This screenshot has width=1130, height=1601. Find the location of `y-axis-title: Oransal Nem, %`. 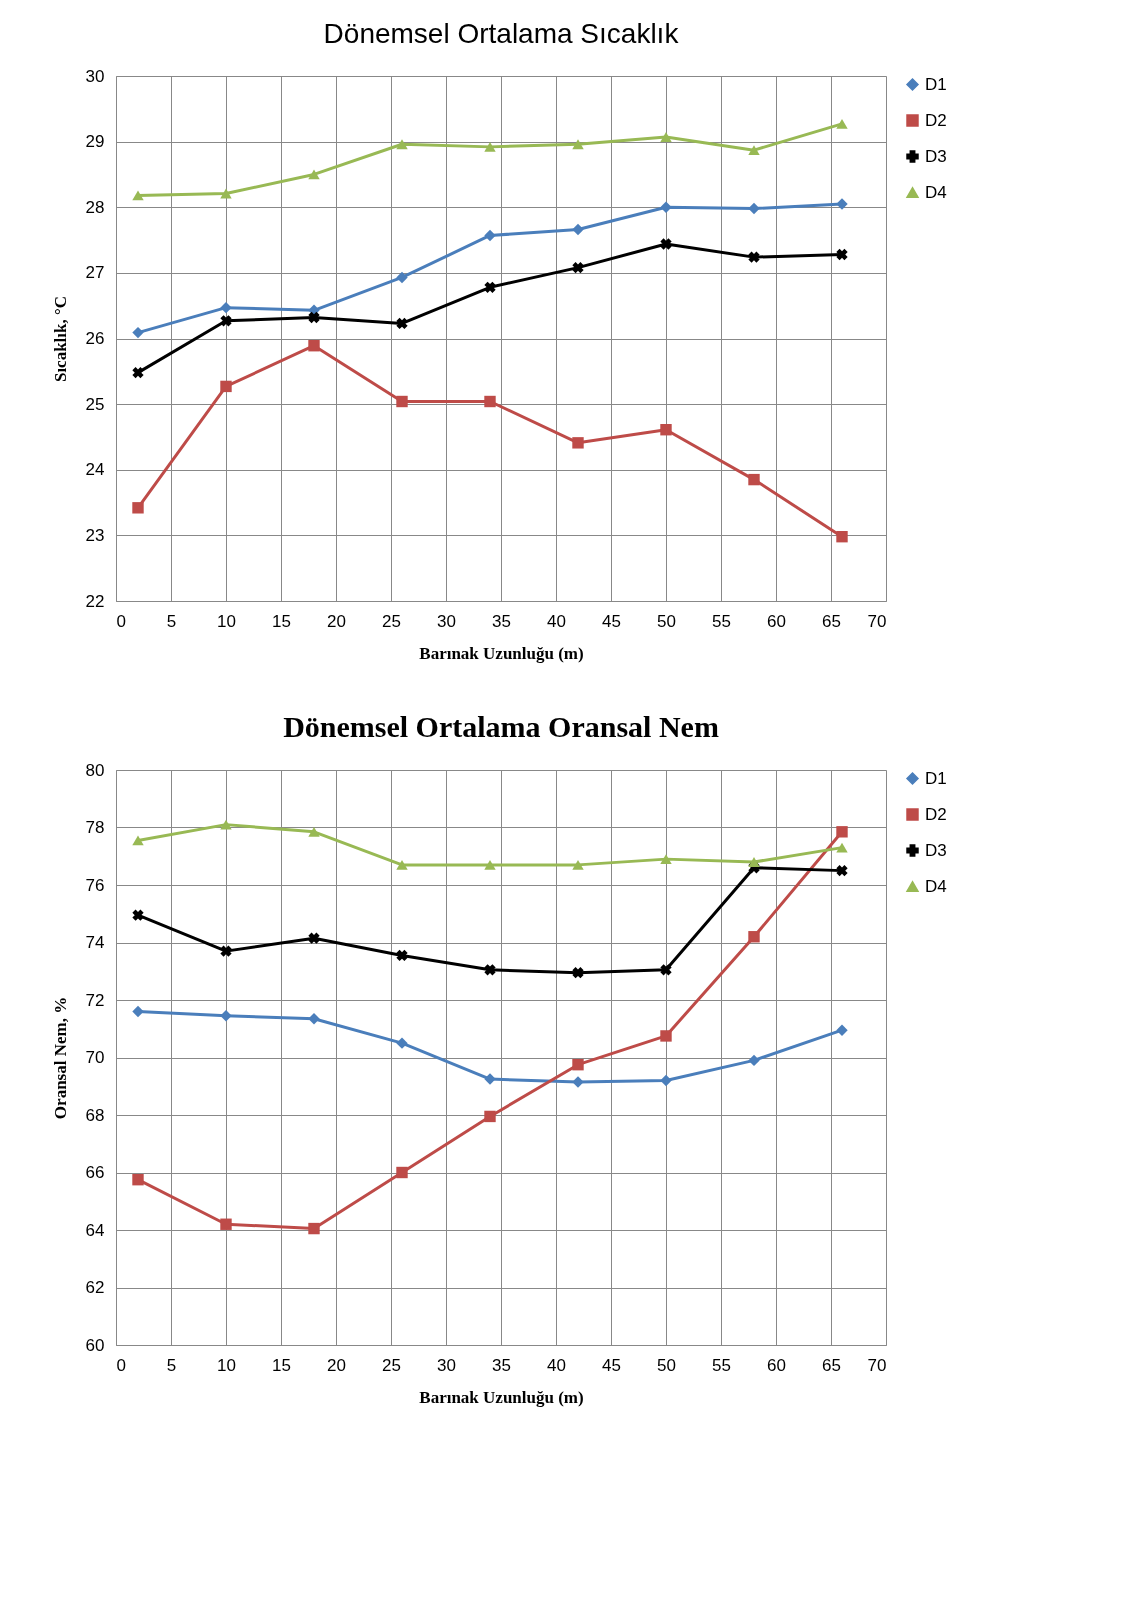

y-axis-title: Oransal Nem, % is located at coordinates (60, 1058).